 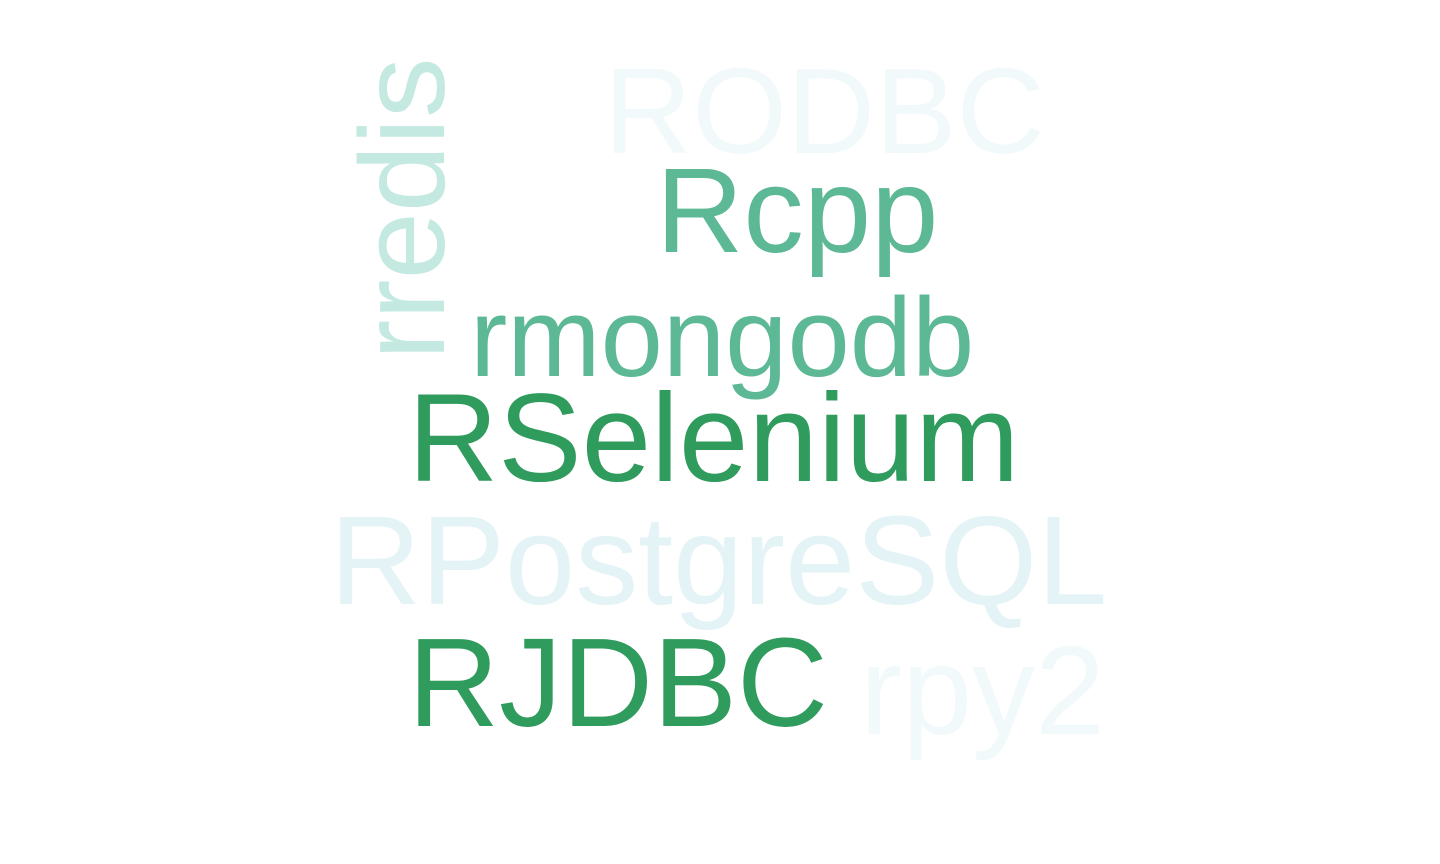 What do you see at coordinates (722, 337) in the screenshot?
I see `word-rmongodb: rmongodb` at bounding box center [722, 337].